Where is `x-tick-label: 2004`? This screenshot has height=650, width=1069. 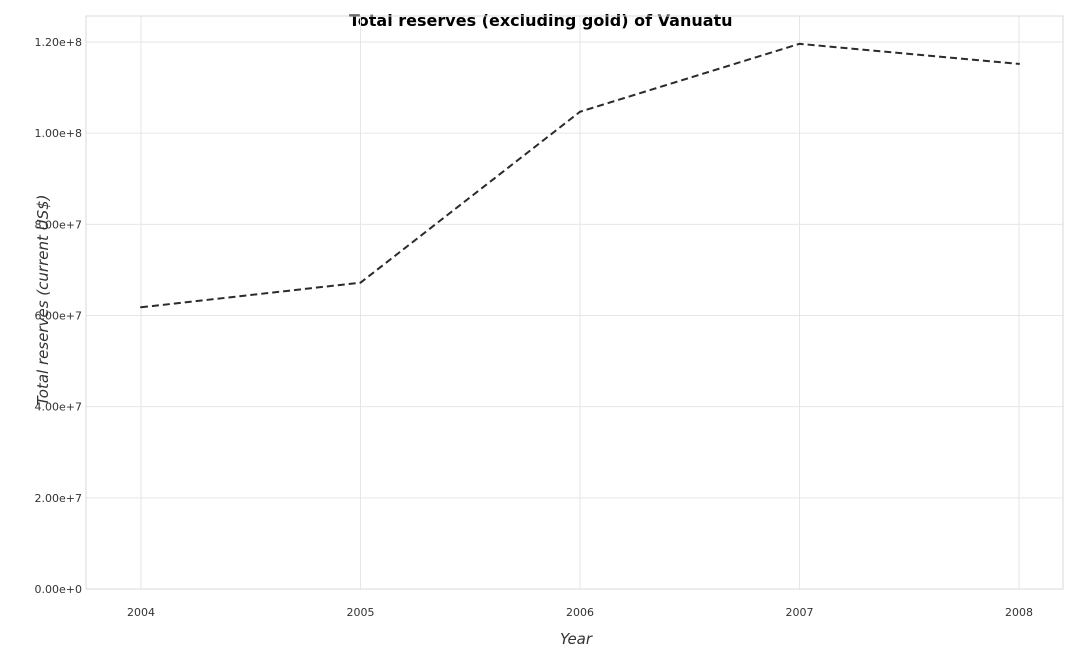 x-tick-label: 2004 is located at coordinates (141, 612).